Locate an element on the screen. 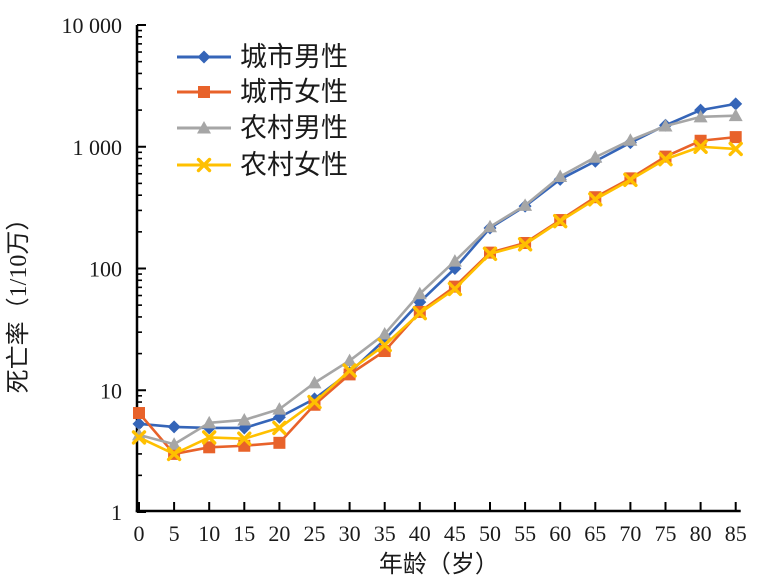 Image resolution: width=762 pixels, height=577 pixels. x-axis-title: 年龄（岁） is located at coordinates (439, 564).